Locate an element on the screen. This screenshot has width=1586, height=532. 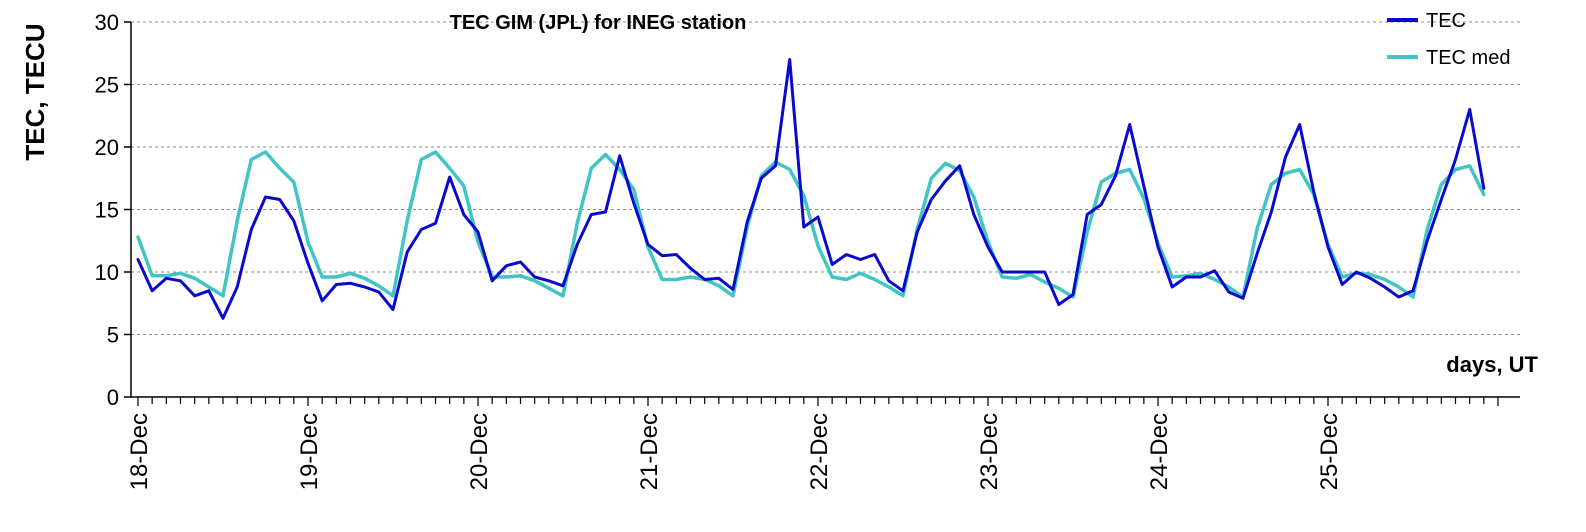
x-tick-label: 22-Dec is located at coordinates (819, 451).